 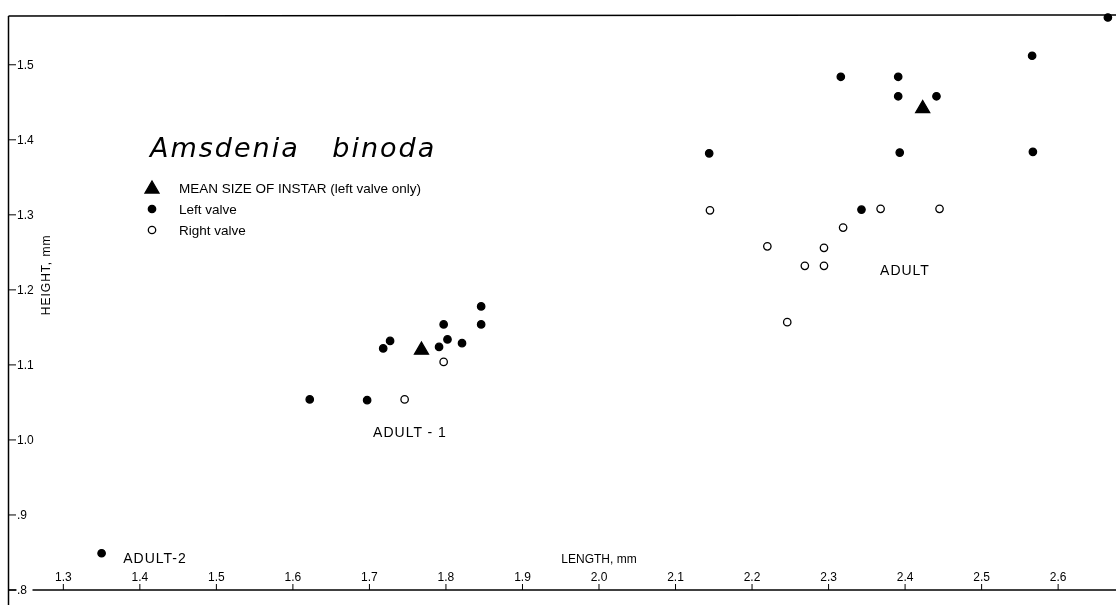 I want to click on x-tick-label: 2.2, so click(x=752, y=577).